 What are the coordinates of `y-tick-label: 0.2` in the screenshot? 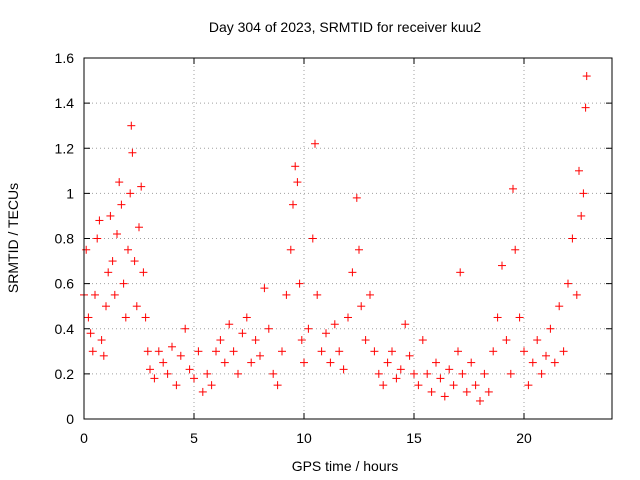 It's located at (65, 374).